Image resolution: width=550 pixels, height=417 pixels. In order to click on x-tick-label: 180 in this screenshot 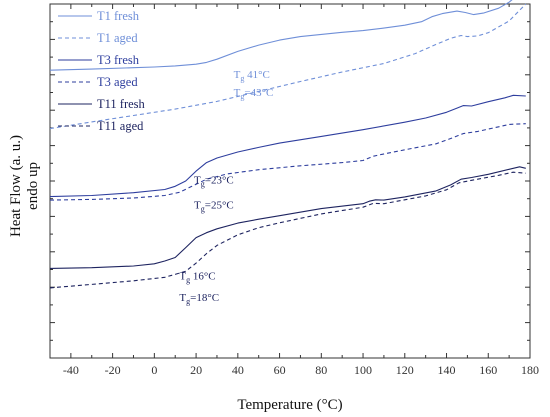, I will do `click(530, 370)`.